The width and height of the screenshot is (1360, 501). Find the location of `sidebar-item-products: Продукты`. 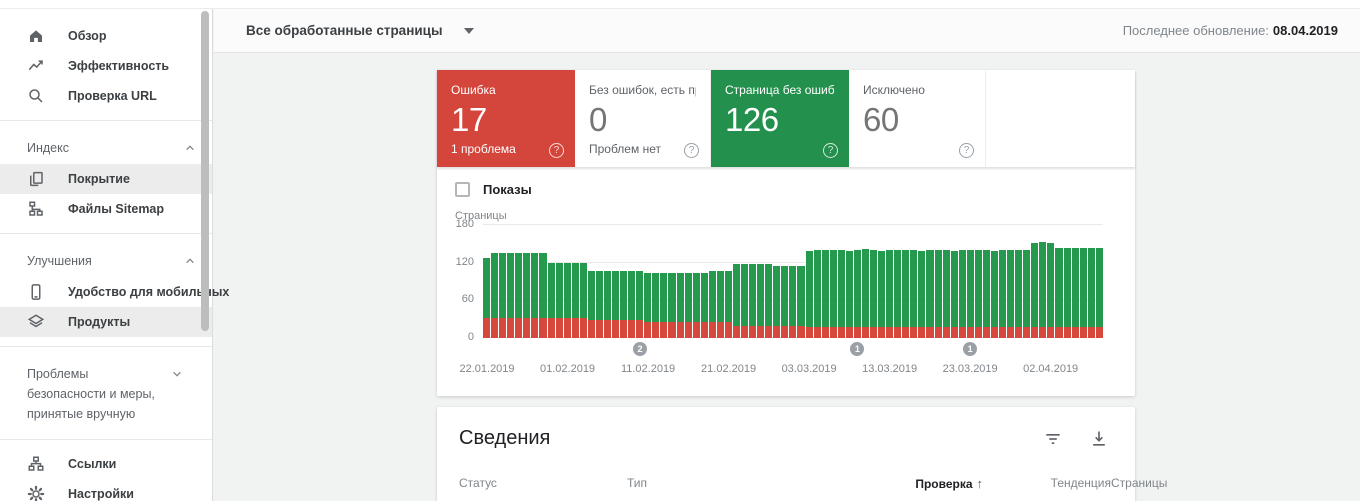

sidebar-item-products: Продукты is located at coordinates (106, 322).